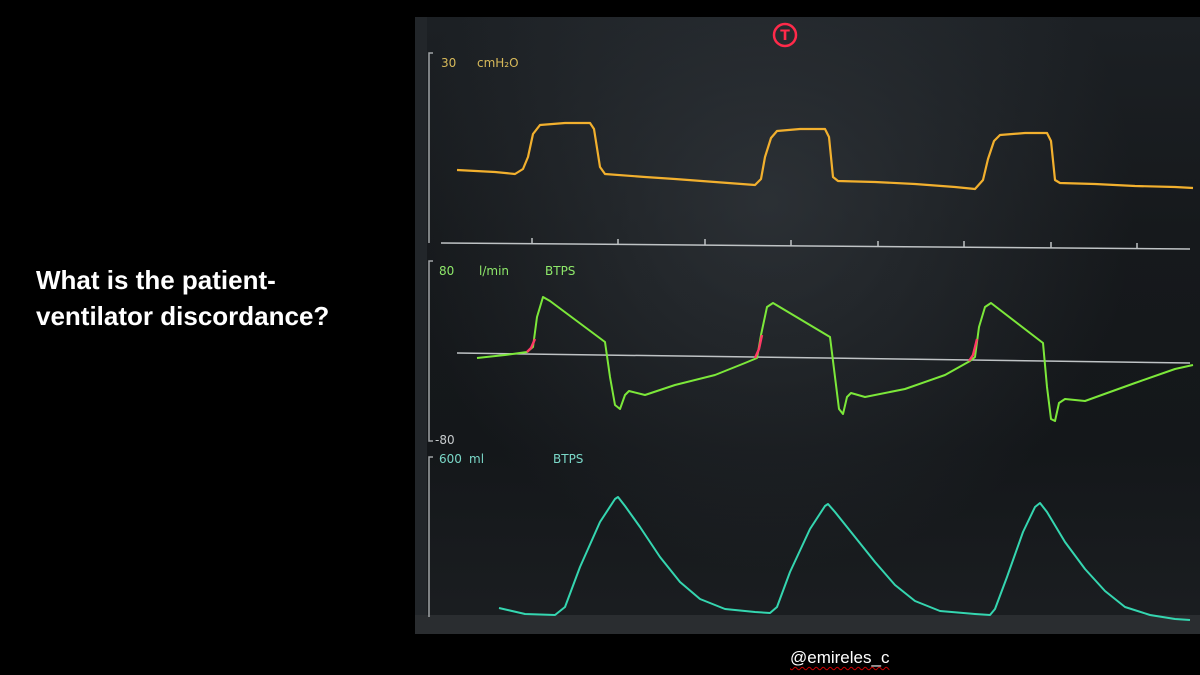 The height and width of the screenshot is (675, 1200). What do you see at coordinates (156, 280) in the screenshot?
I see `question-line-1: What is the patient-` at bounding box center [156, 280].